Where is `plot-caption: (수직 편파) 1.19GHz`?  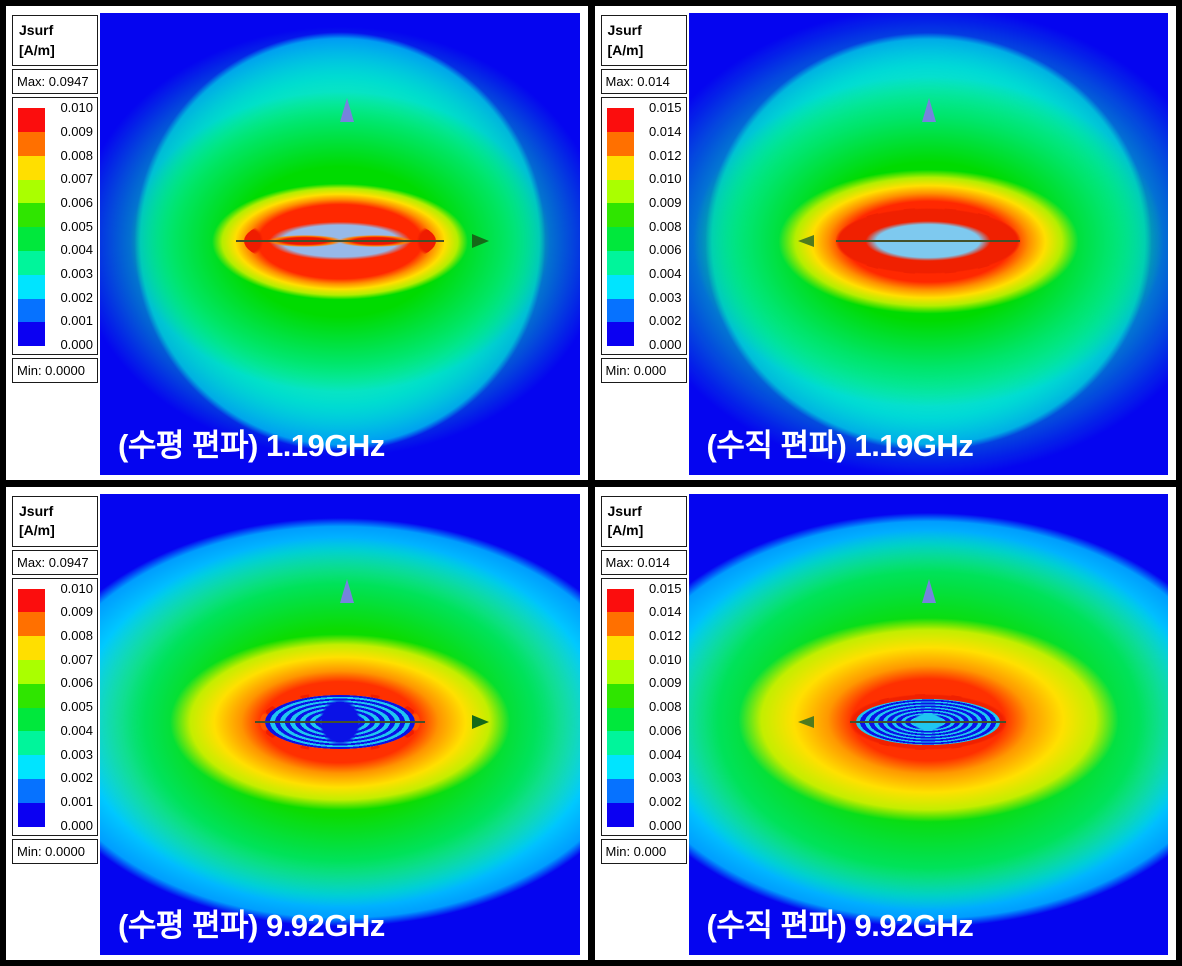
plot-caption: (수직 편파) 1.19GHz is located at coordinates (840, 445).